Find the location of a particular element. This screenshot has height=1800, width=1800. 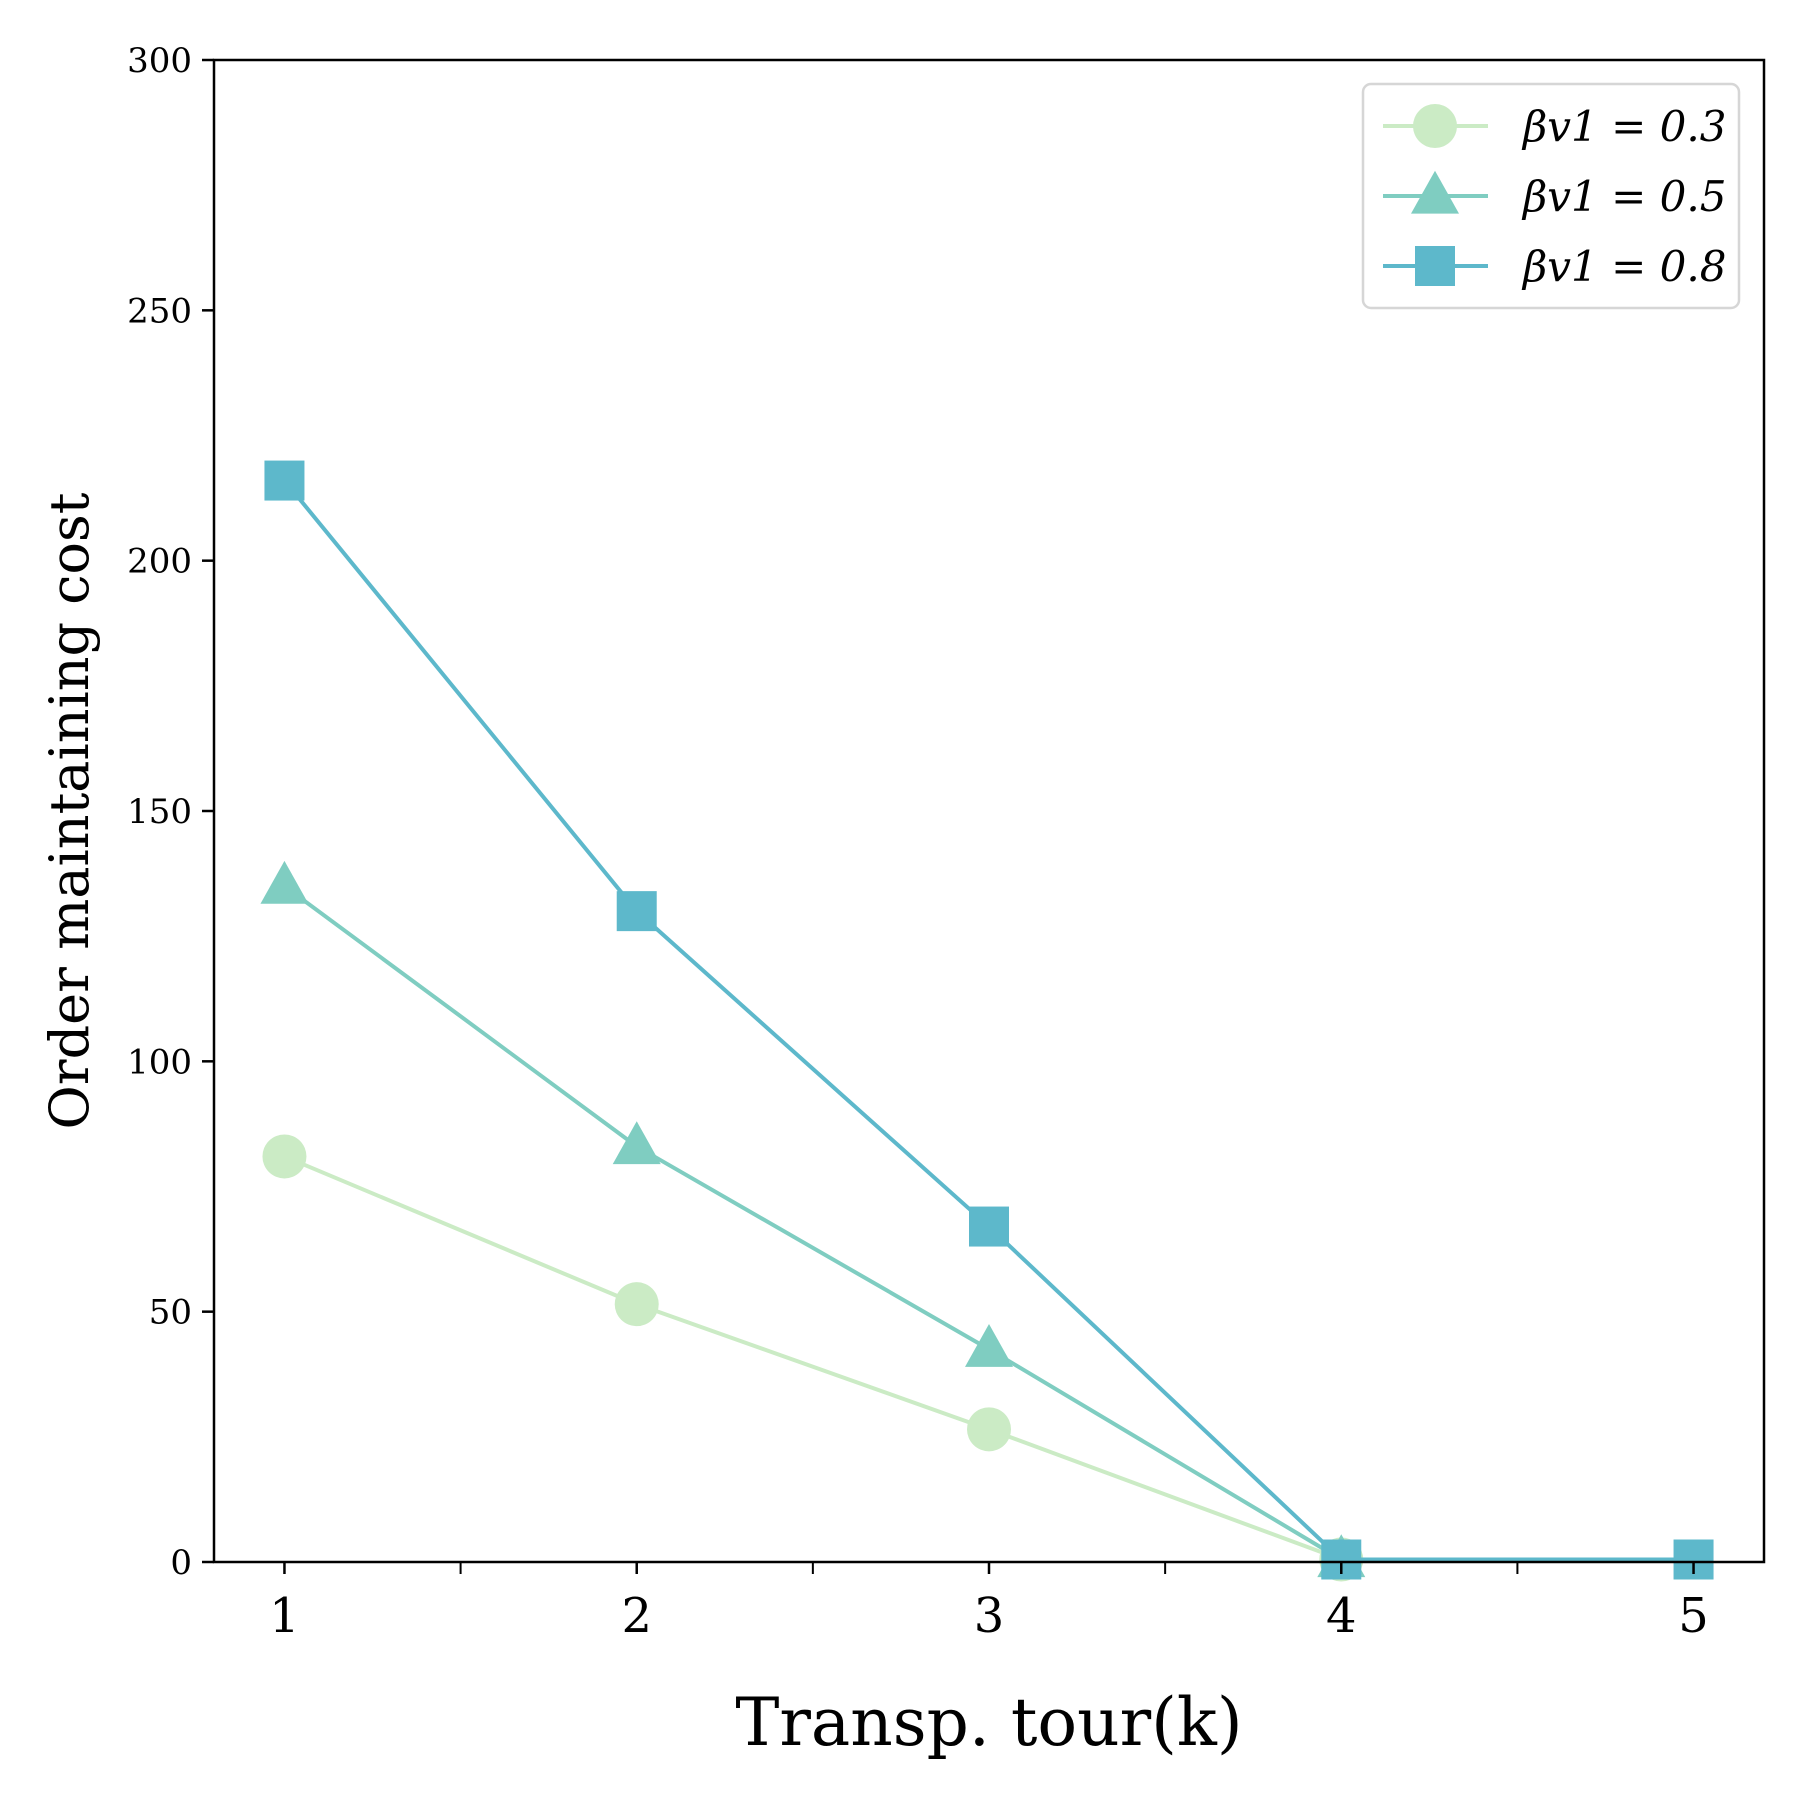

y-tick-label: 150 is located at coordinates (159, 812).